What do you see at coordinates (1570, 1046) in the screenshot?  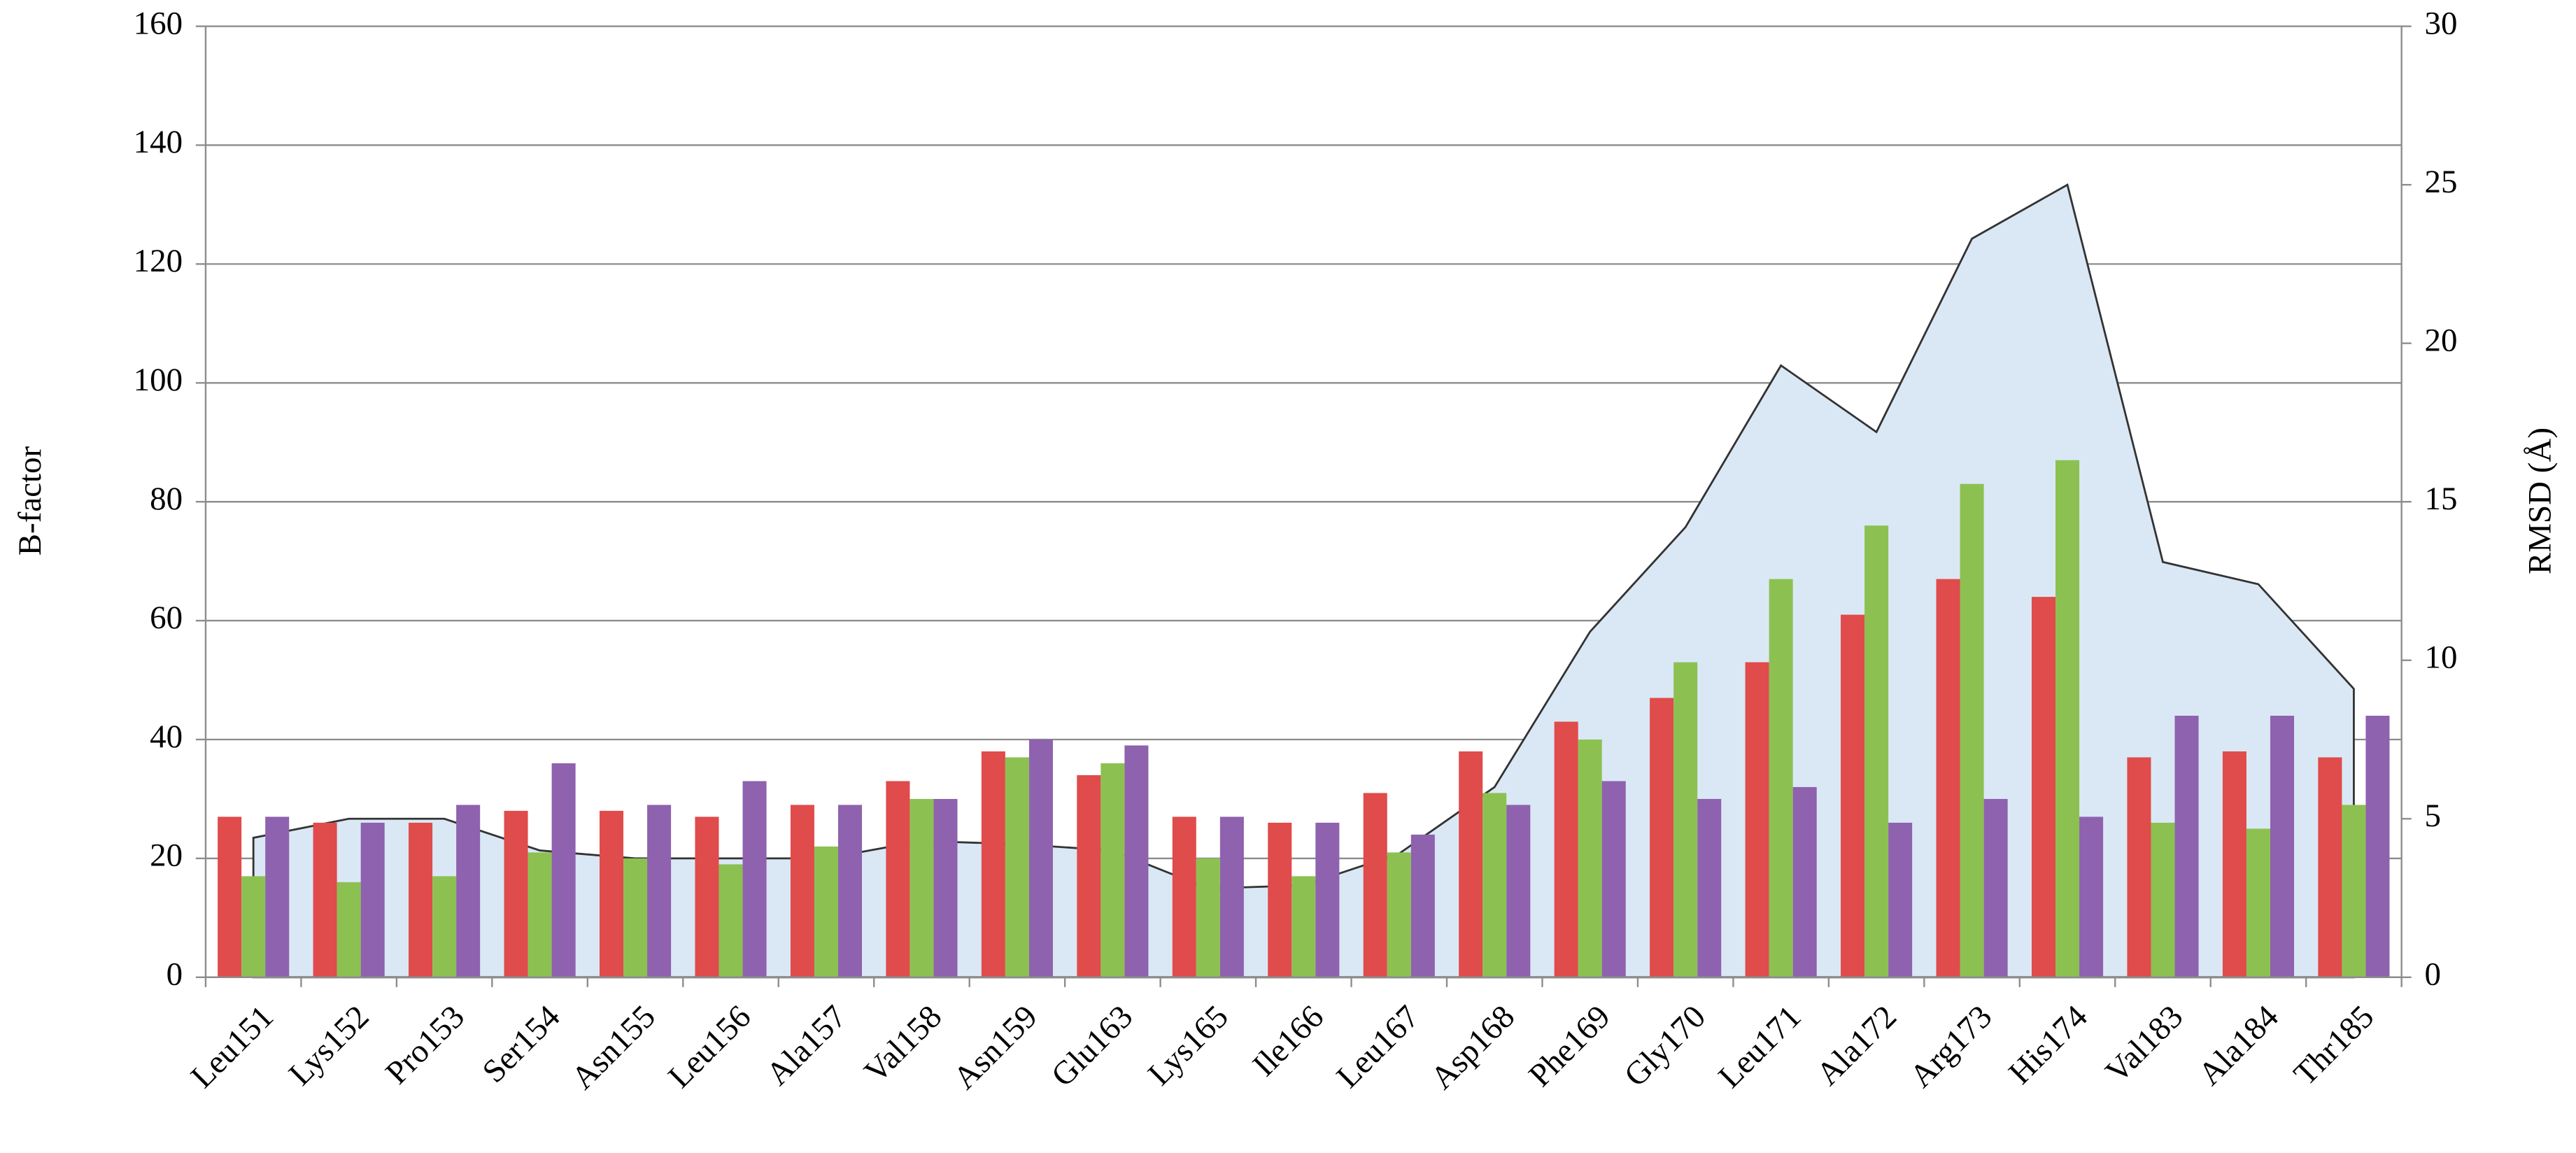 I see `x-tick-label: Phe169` at bounding box center [1570, 1046].